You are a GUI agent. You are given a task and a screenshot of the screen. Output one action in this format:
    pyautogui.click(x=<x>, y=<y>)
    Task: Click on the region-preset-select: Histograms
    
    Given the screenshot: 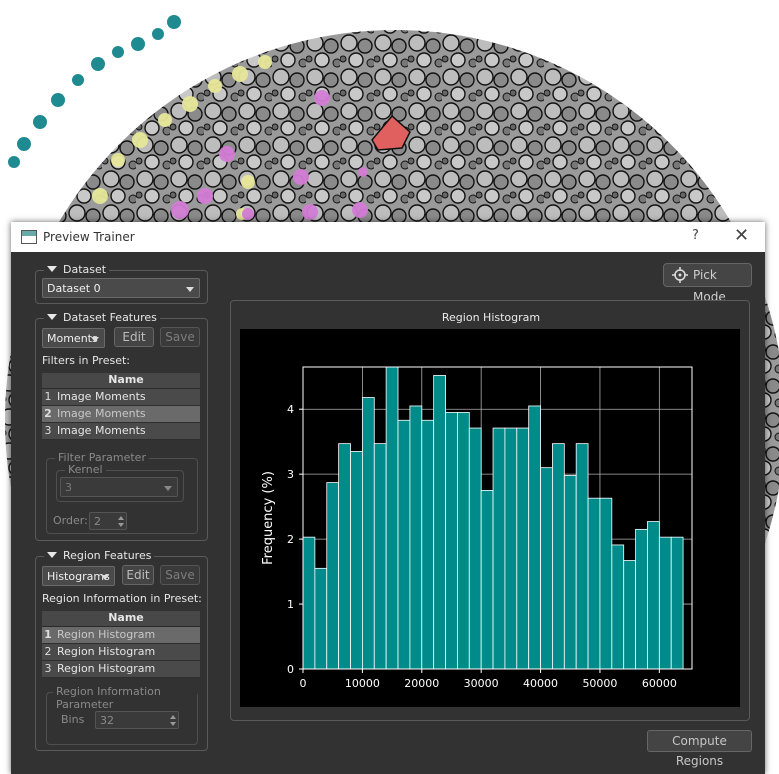 What is the action you would take?
    pyautogui.click(x=78, y=576)
    